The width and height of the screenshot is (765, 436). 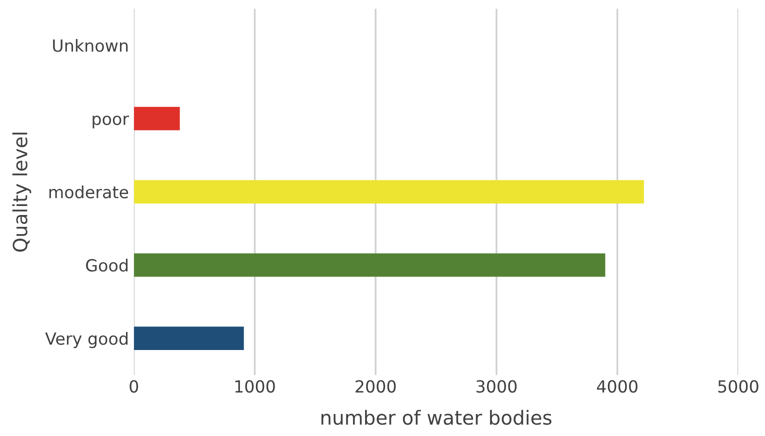 What do you see at coordinates (376, 386) in the screenshot?
I see `x-tick-label: 2000` at bounding box center [376, 386].